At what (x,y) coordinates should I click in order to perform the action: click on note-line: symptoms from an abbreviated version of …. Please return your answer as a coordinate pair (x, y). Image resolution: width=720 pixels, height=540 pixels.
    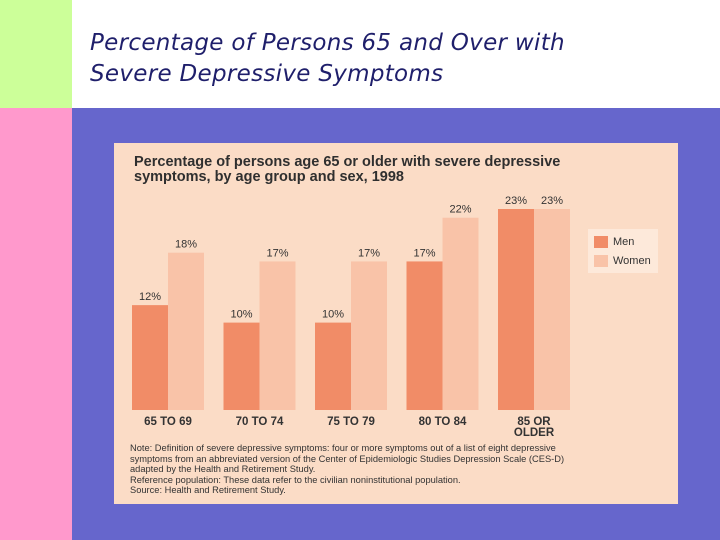
    Looking at the image, I should click on (347, 458).